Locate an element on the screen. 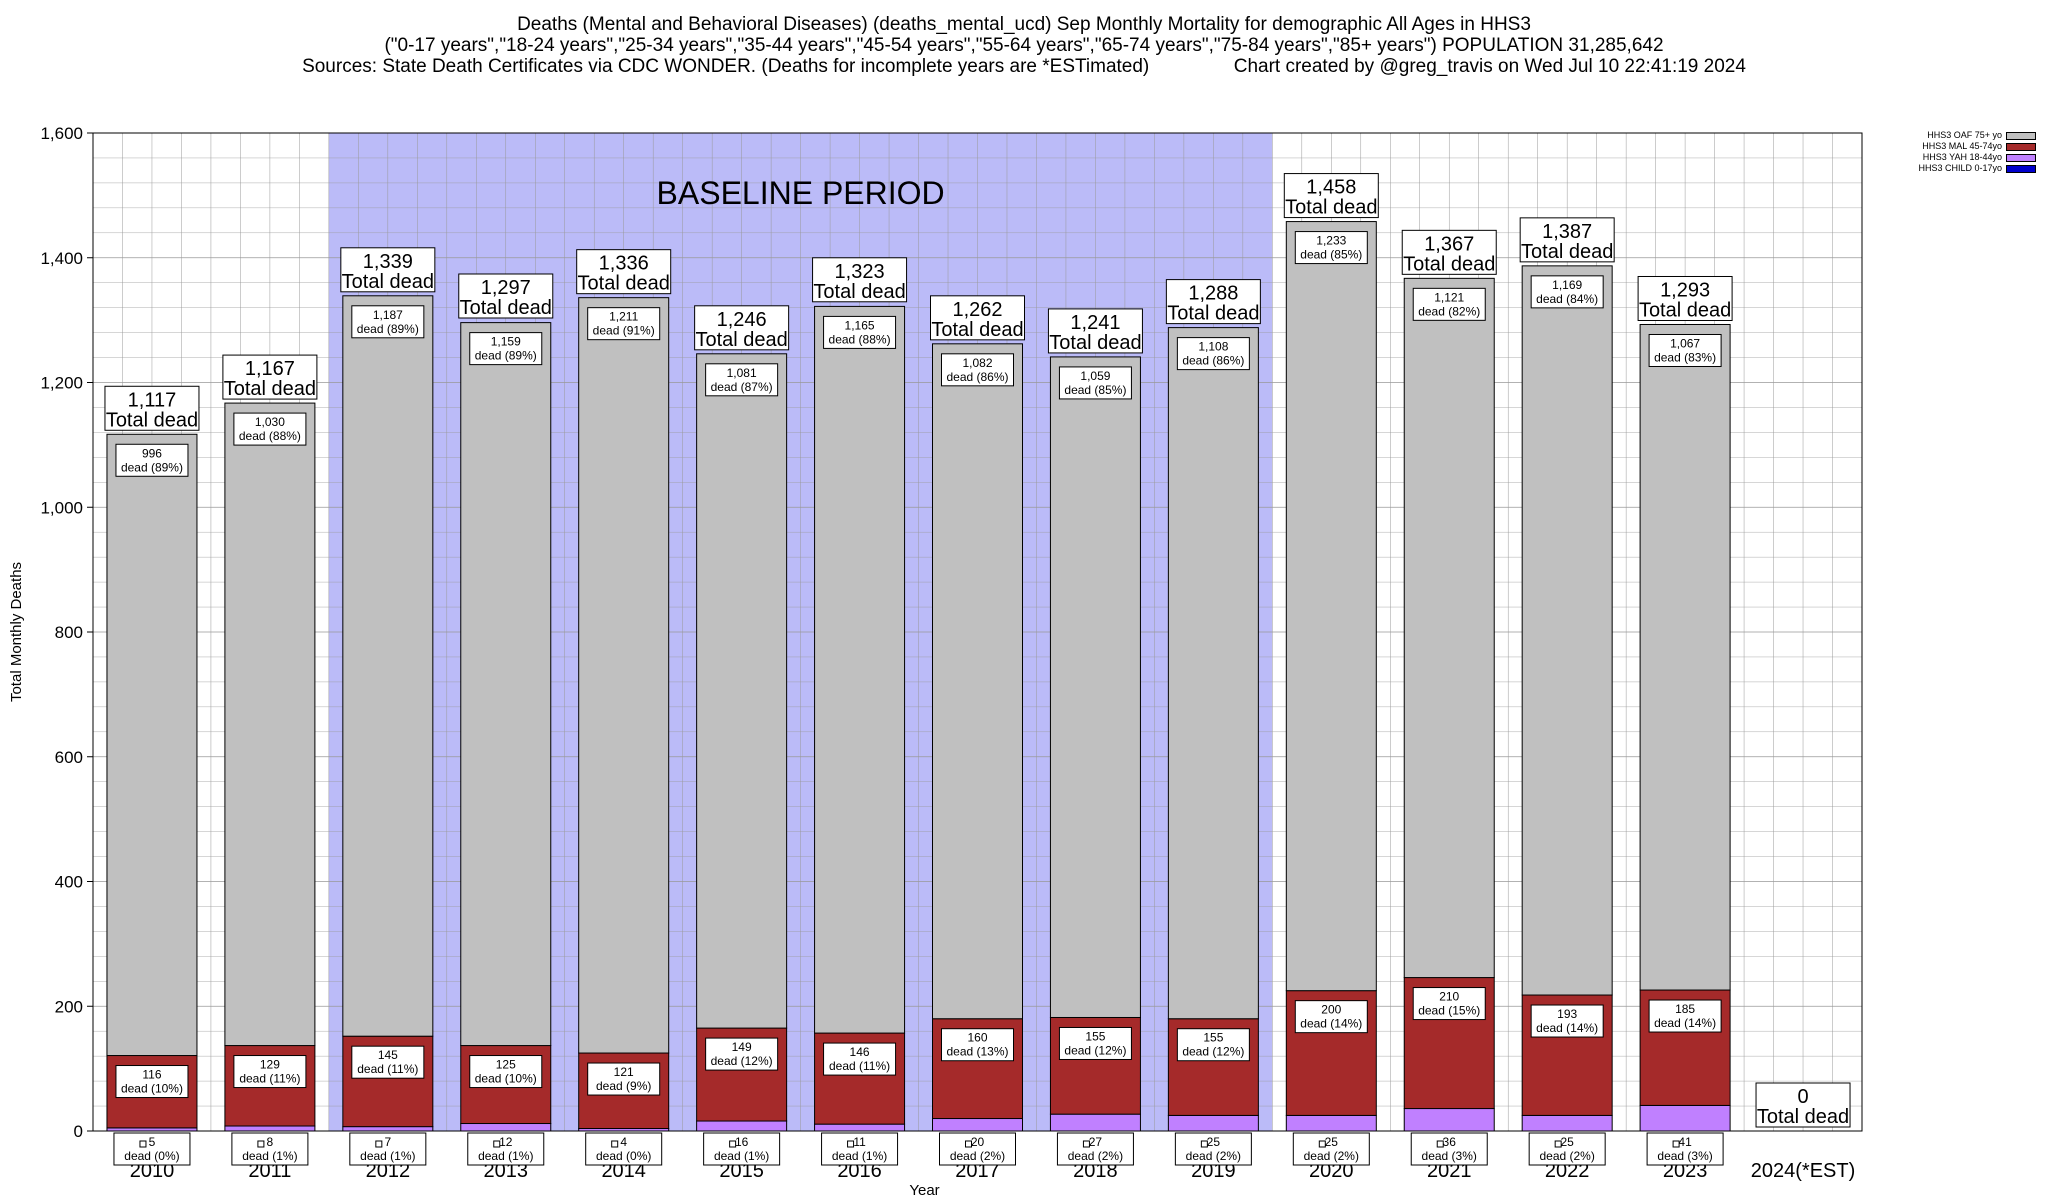  mal-label-value: 121 is located at coordinates (624, 1072).